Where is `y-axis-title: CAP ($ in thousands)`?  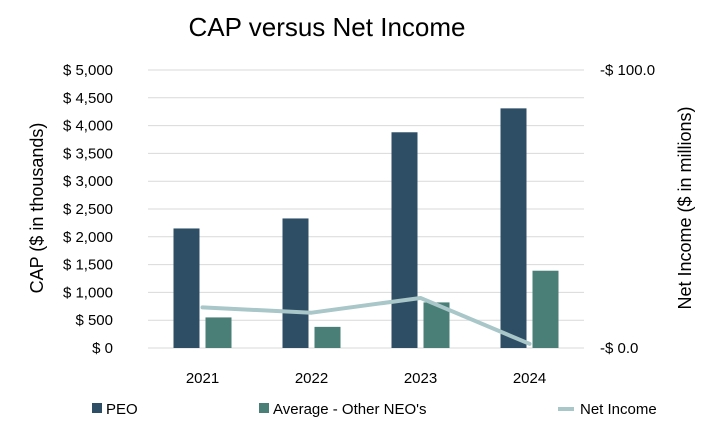 y-axis-title: CAP ($ in thousands) is located at coordinates (37, 208).